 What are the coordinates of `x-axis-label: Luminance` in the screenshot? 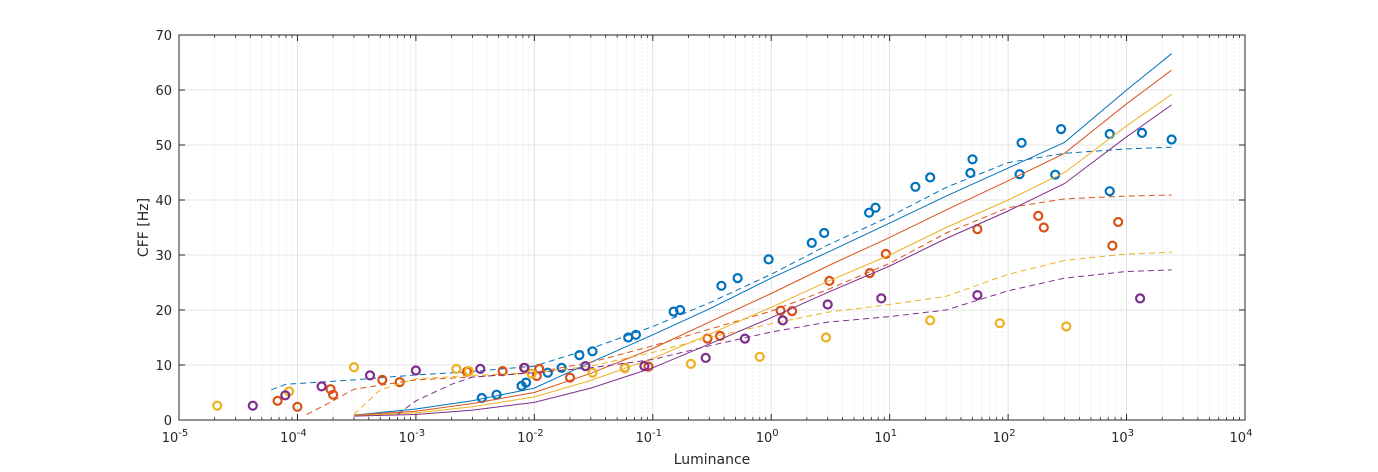 It's located at (712, 460).